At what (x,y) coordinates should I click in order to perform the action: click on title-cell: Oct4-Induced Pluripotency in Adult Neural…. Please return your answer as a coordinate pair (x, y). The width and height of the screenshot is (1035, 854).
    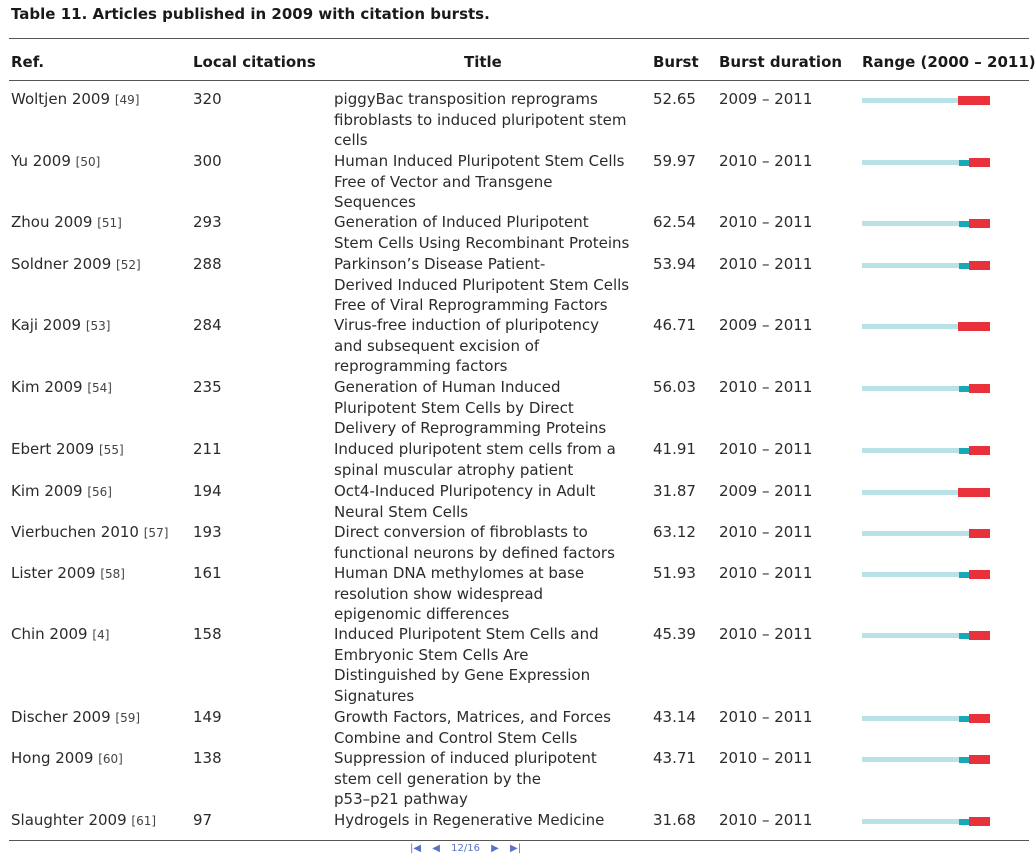
    Looking at the image, I should click on (464, 501).